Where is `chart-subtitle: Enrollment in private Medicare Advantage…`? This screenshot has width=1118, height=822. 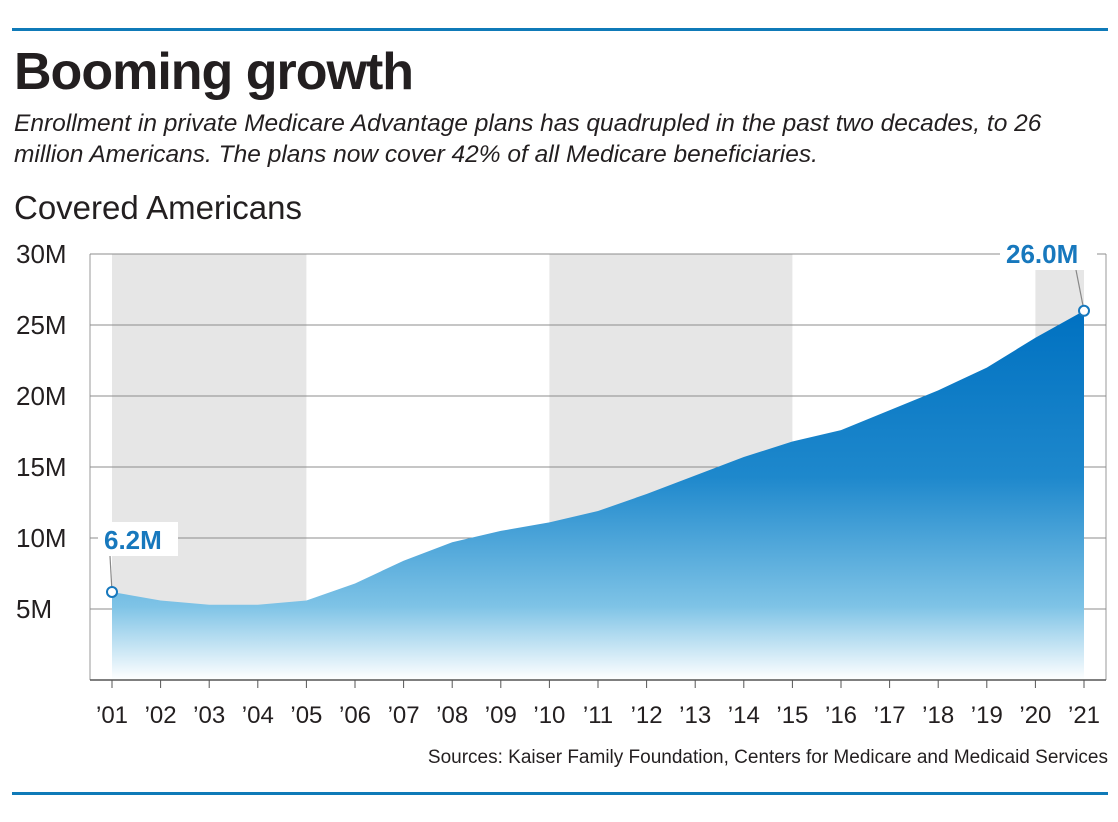
chart-subtitle: Enrollment in private Medicare Advantage… is located at coordinates (528, 139).